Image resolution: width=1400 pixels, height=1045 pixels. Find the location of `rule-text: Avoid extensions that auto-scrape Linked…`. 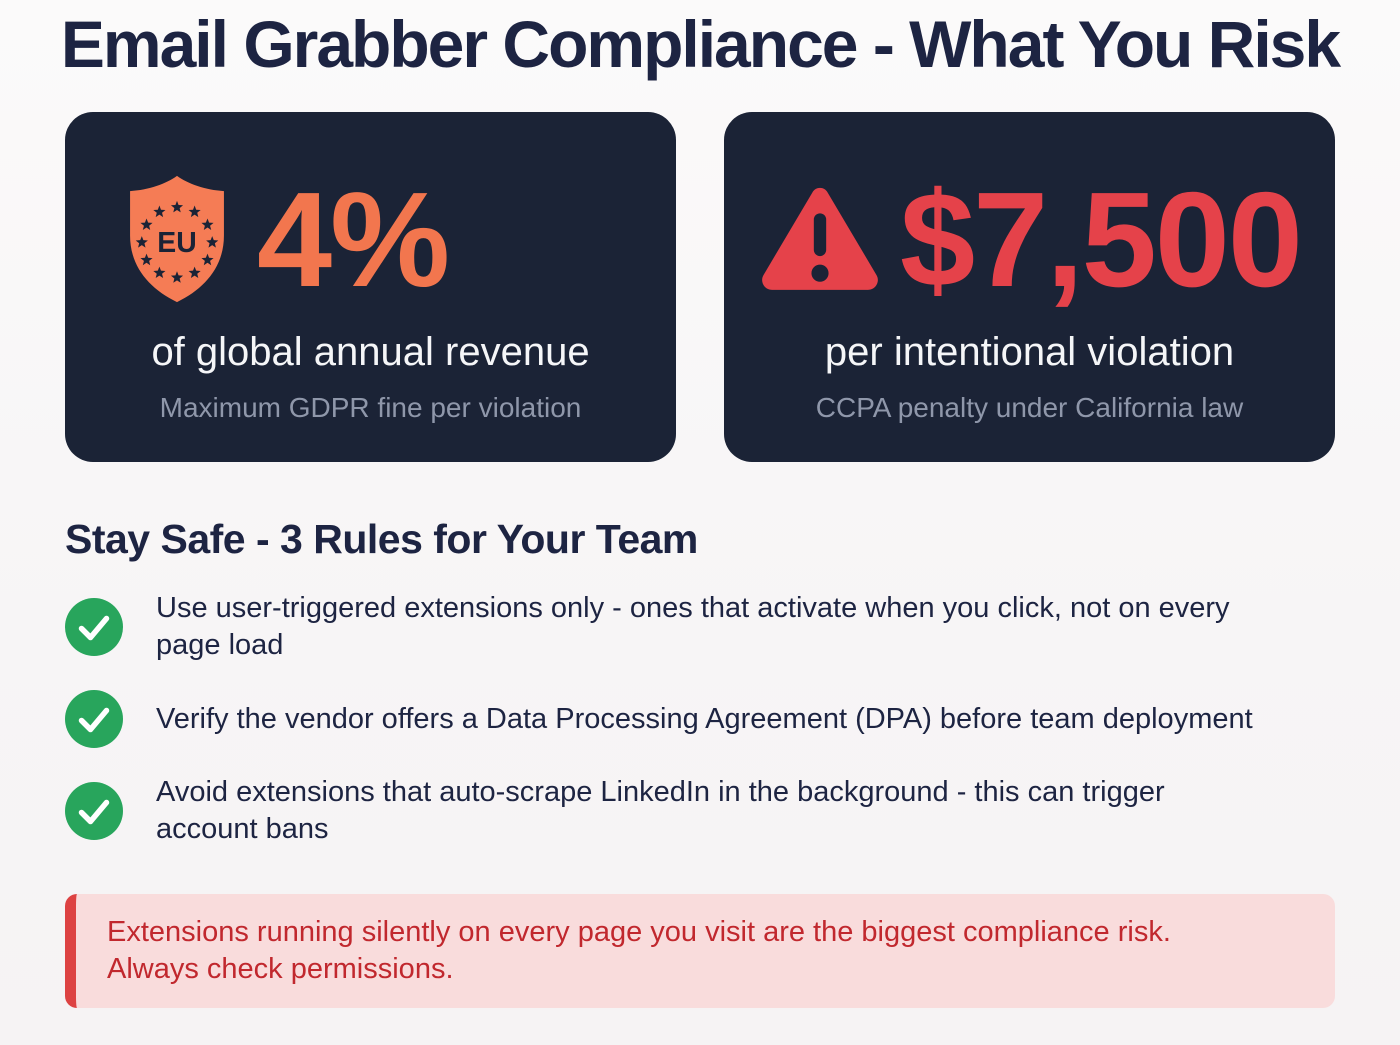

rule-text: Avoid extensions that auto-scrape Linked… is located at coordinates (660, 810).